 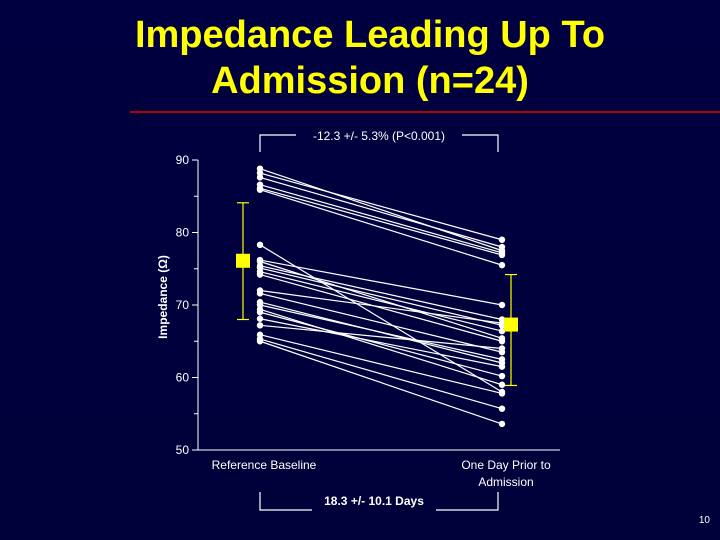 I want to click on y-tick-label: 50, so click(x=183, y=450).